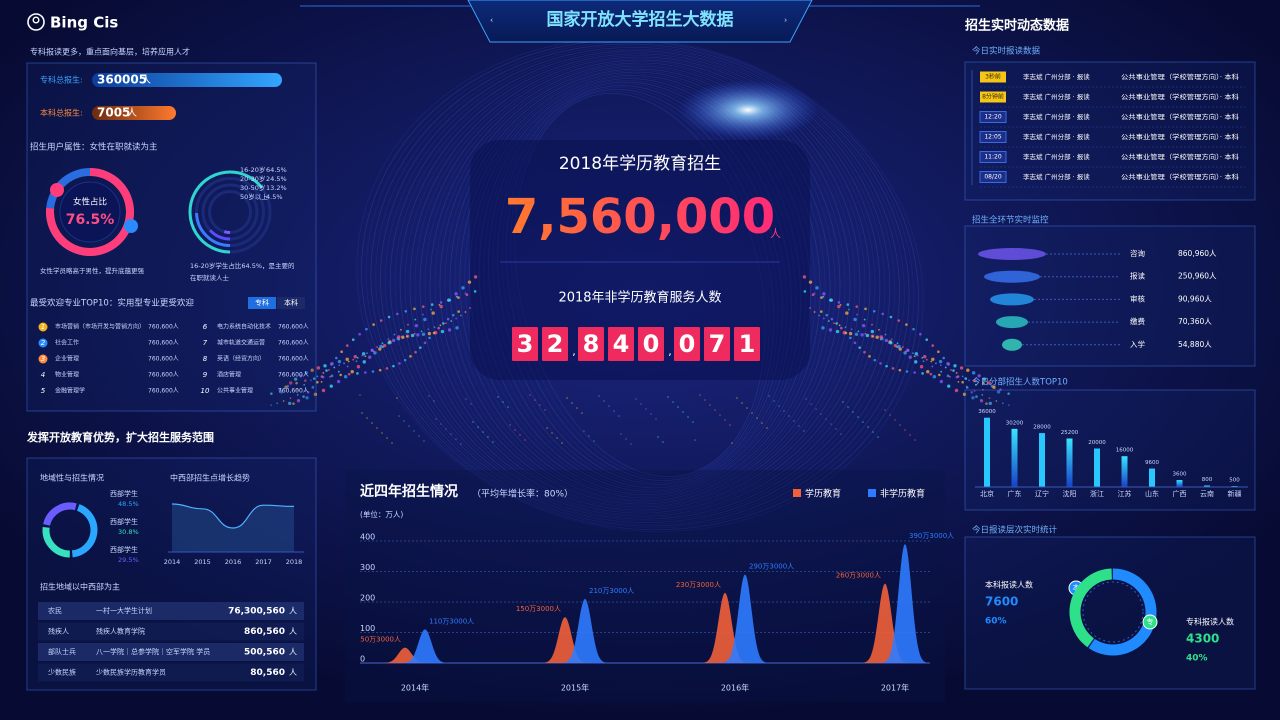 The height and width of the screenshot is (720, 1280). What do you see at coordinates (992, 157) in the screenshot?
I see `time: 11:20` at bounding box center [992, 157].